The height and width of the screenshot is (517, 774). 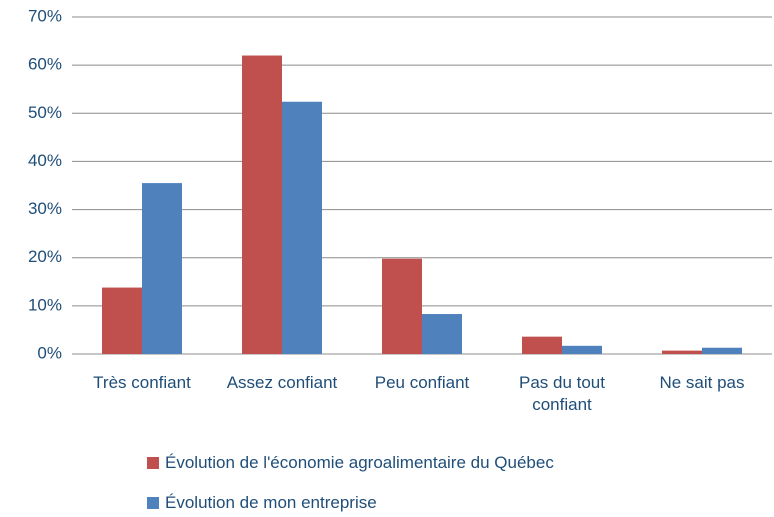 What do you see at coordinates (282, 382) in the screenshot?
I see `x-tick-label: Assez confiant` at bounding box center [282, 382].